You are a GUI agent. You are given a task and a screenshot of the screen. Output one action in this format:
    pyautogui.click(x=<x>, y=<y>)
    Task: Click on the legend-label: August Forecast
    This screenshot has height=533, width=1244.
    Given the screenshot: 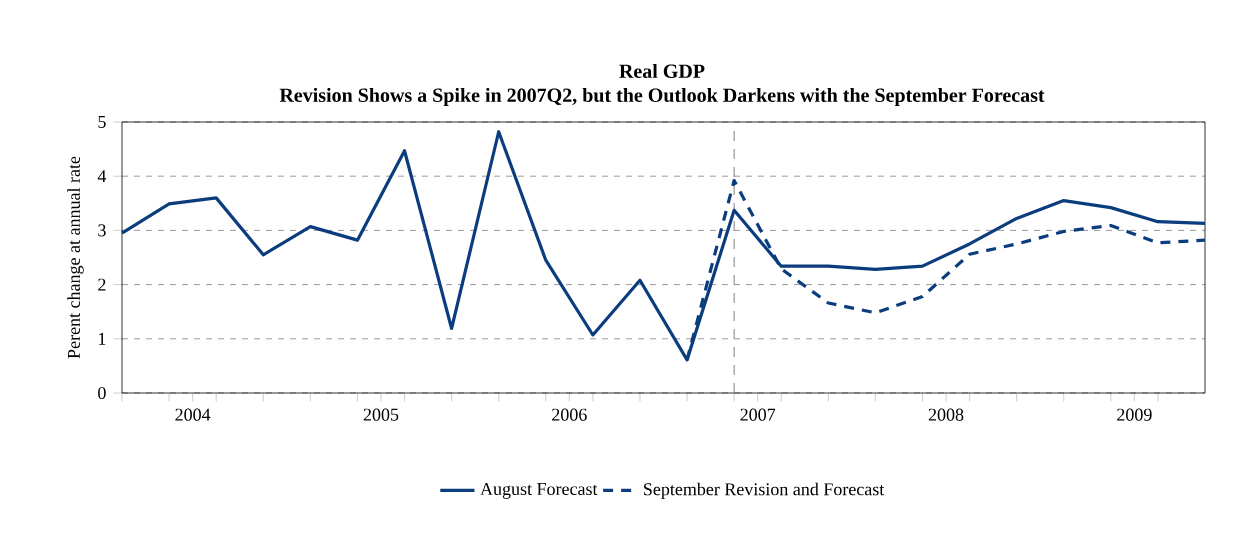 What is the action you would take?
    pyautogui.click(x=539, y=490)
    